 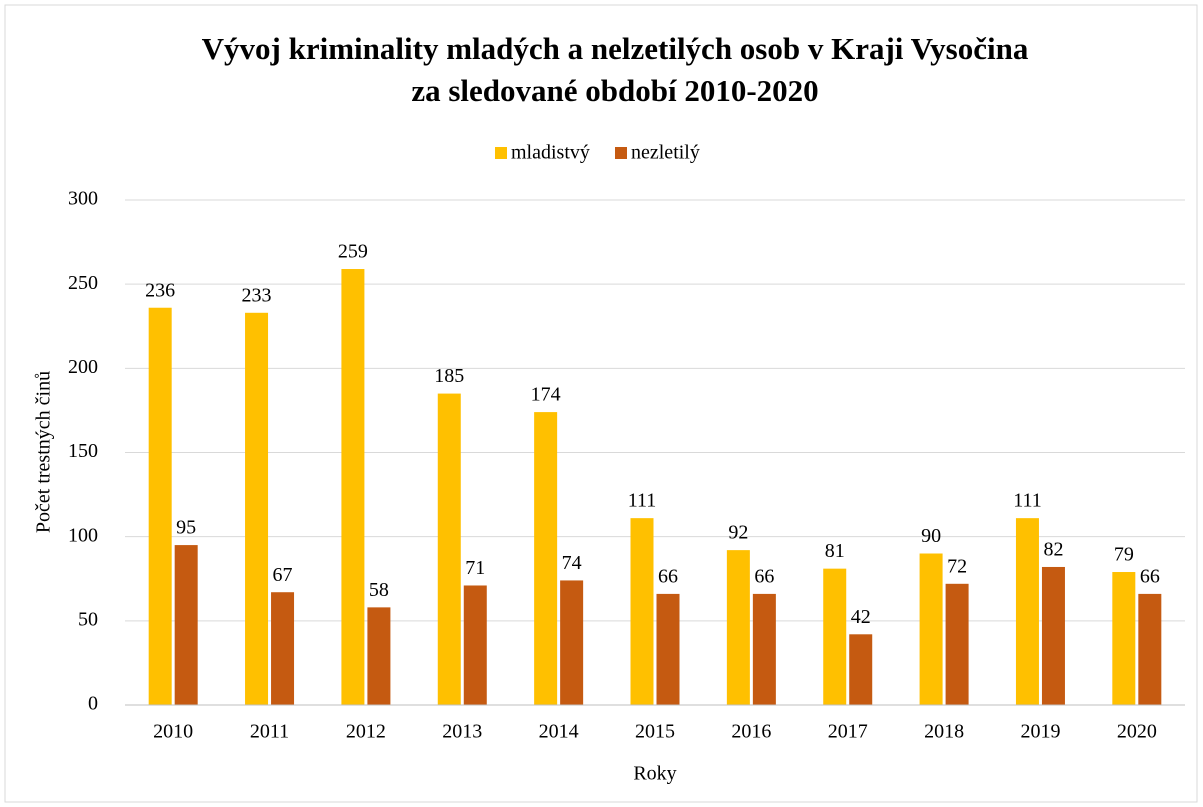 I want to click on y-tick-label: 150, so click(x=83, y=451).